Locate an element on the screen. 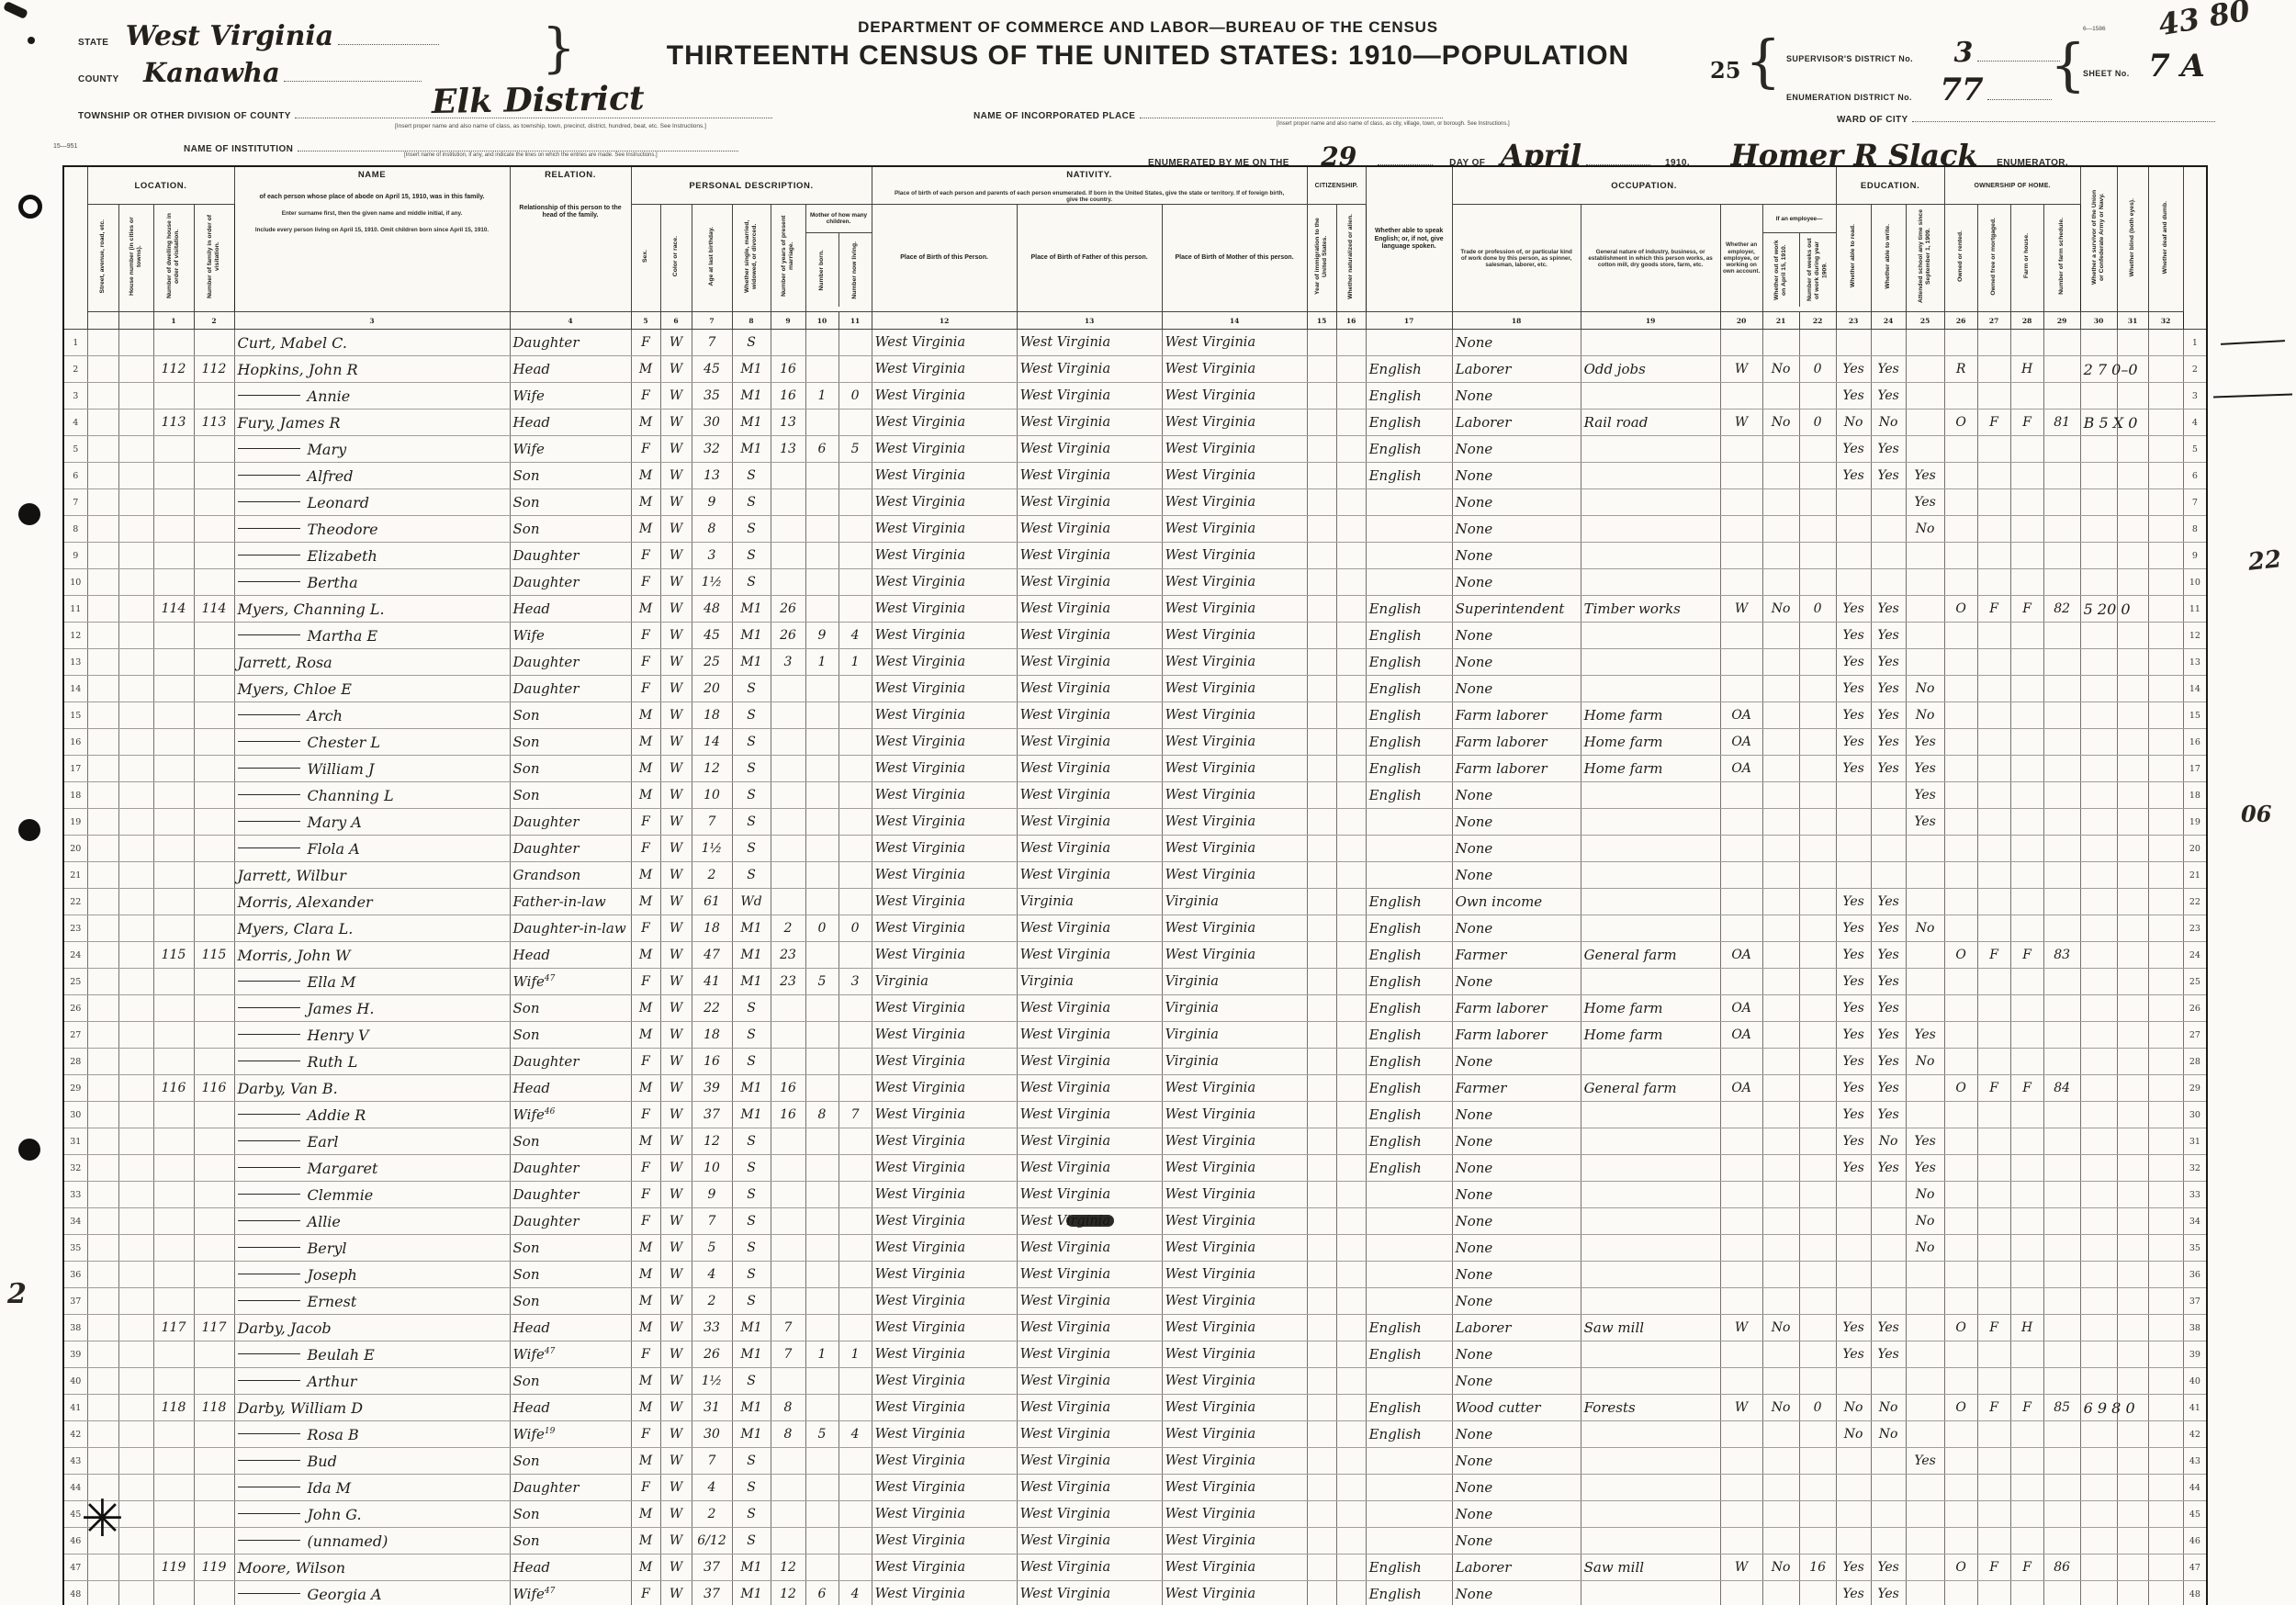  employer-status-cell: W is located at coordinates (1741, 423).